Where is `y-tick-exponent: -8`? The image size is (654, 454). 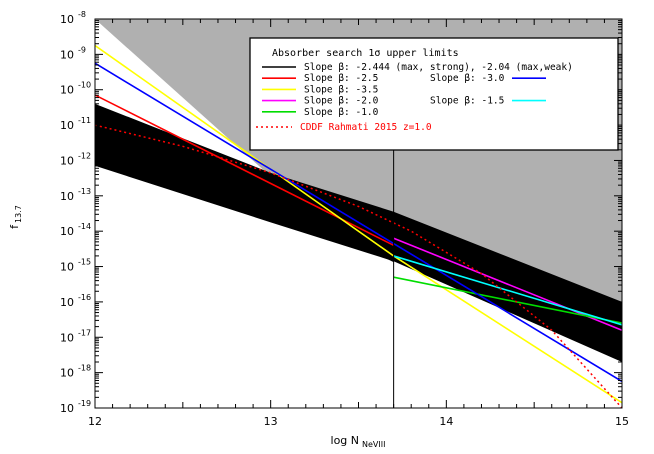
y-tick-exponent: -8 is located at coordinates (82, 14).